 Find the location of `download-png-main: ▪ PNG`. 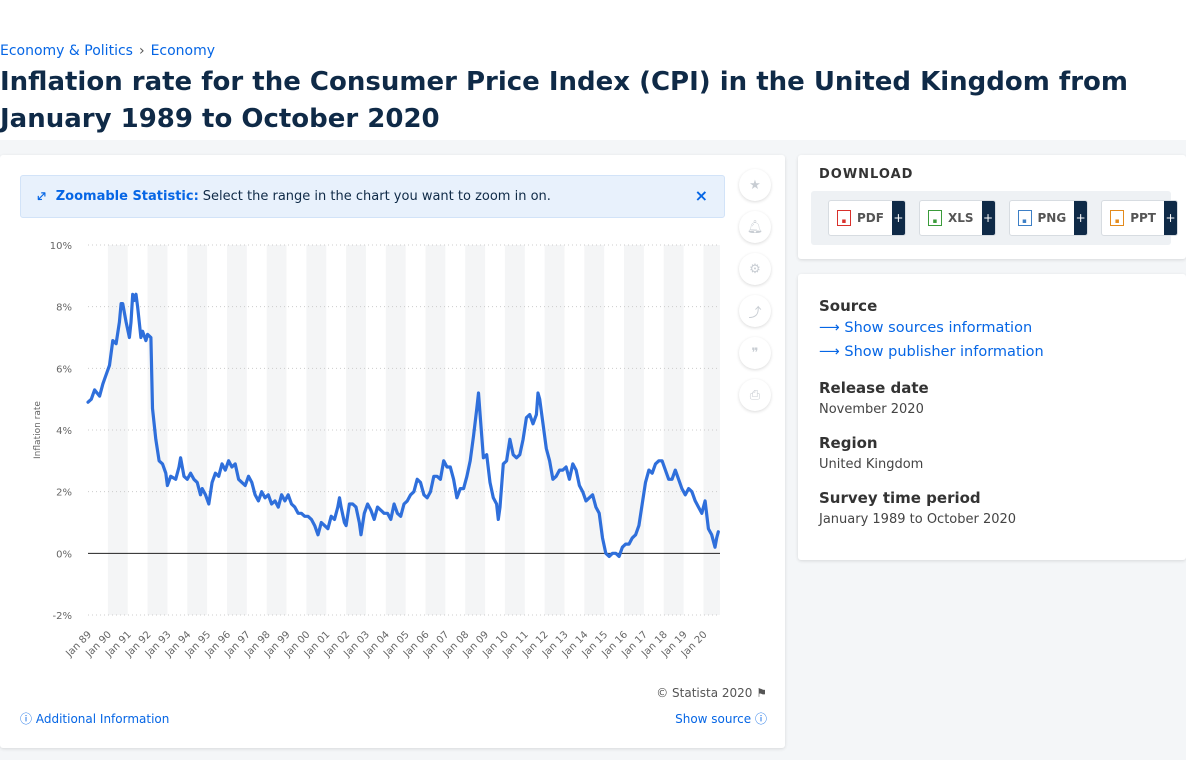

download-png-main: ▪ PNG is located at coordinates (1042, 218).